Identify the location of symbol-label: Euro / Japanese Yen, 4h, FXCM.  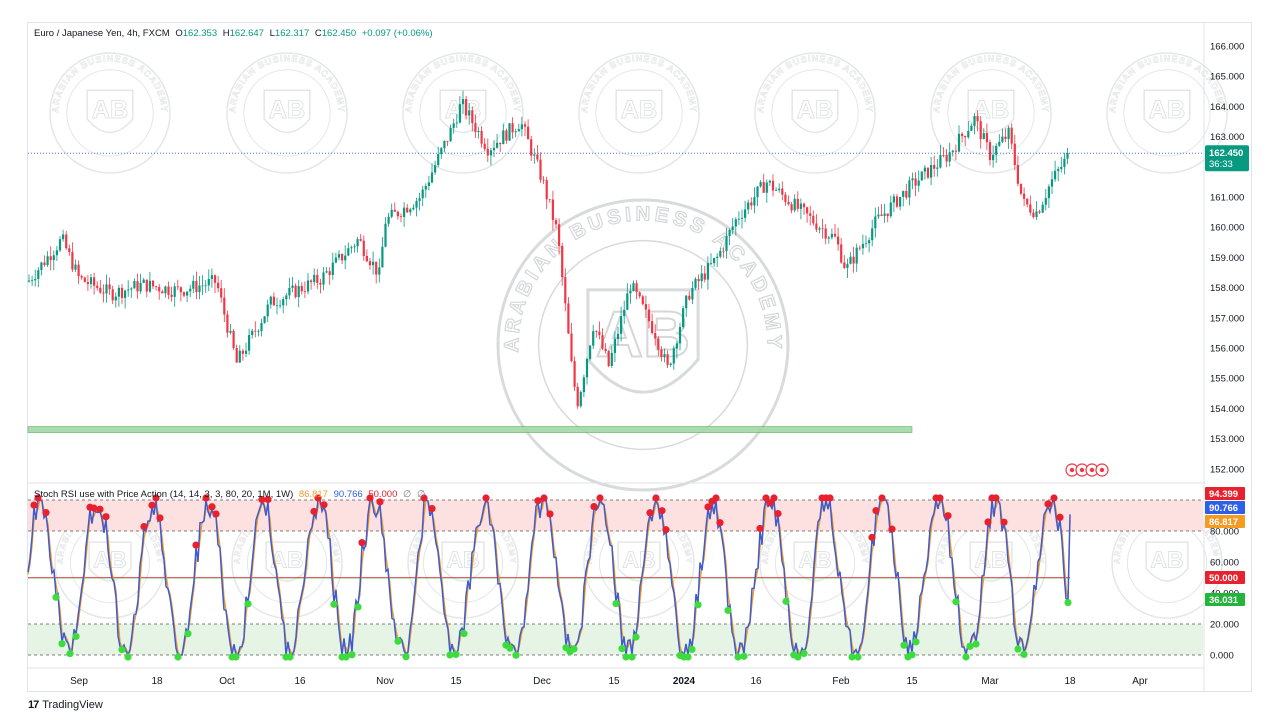
(102, 33).